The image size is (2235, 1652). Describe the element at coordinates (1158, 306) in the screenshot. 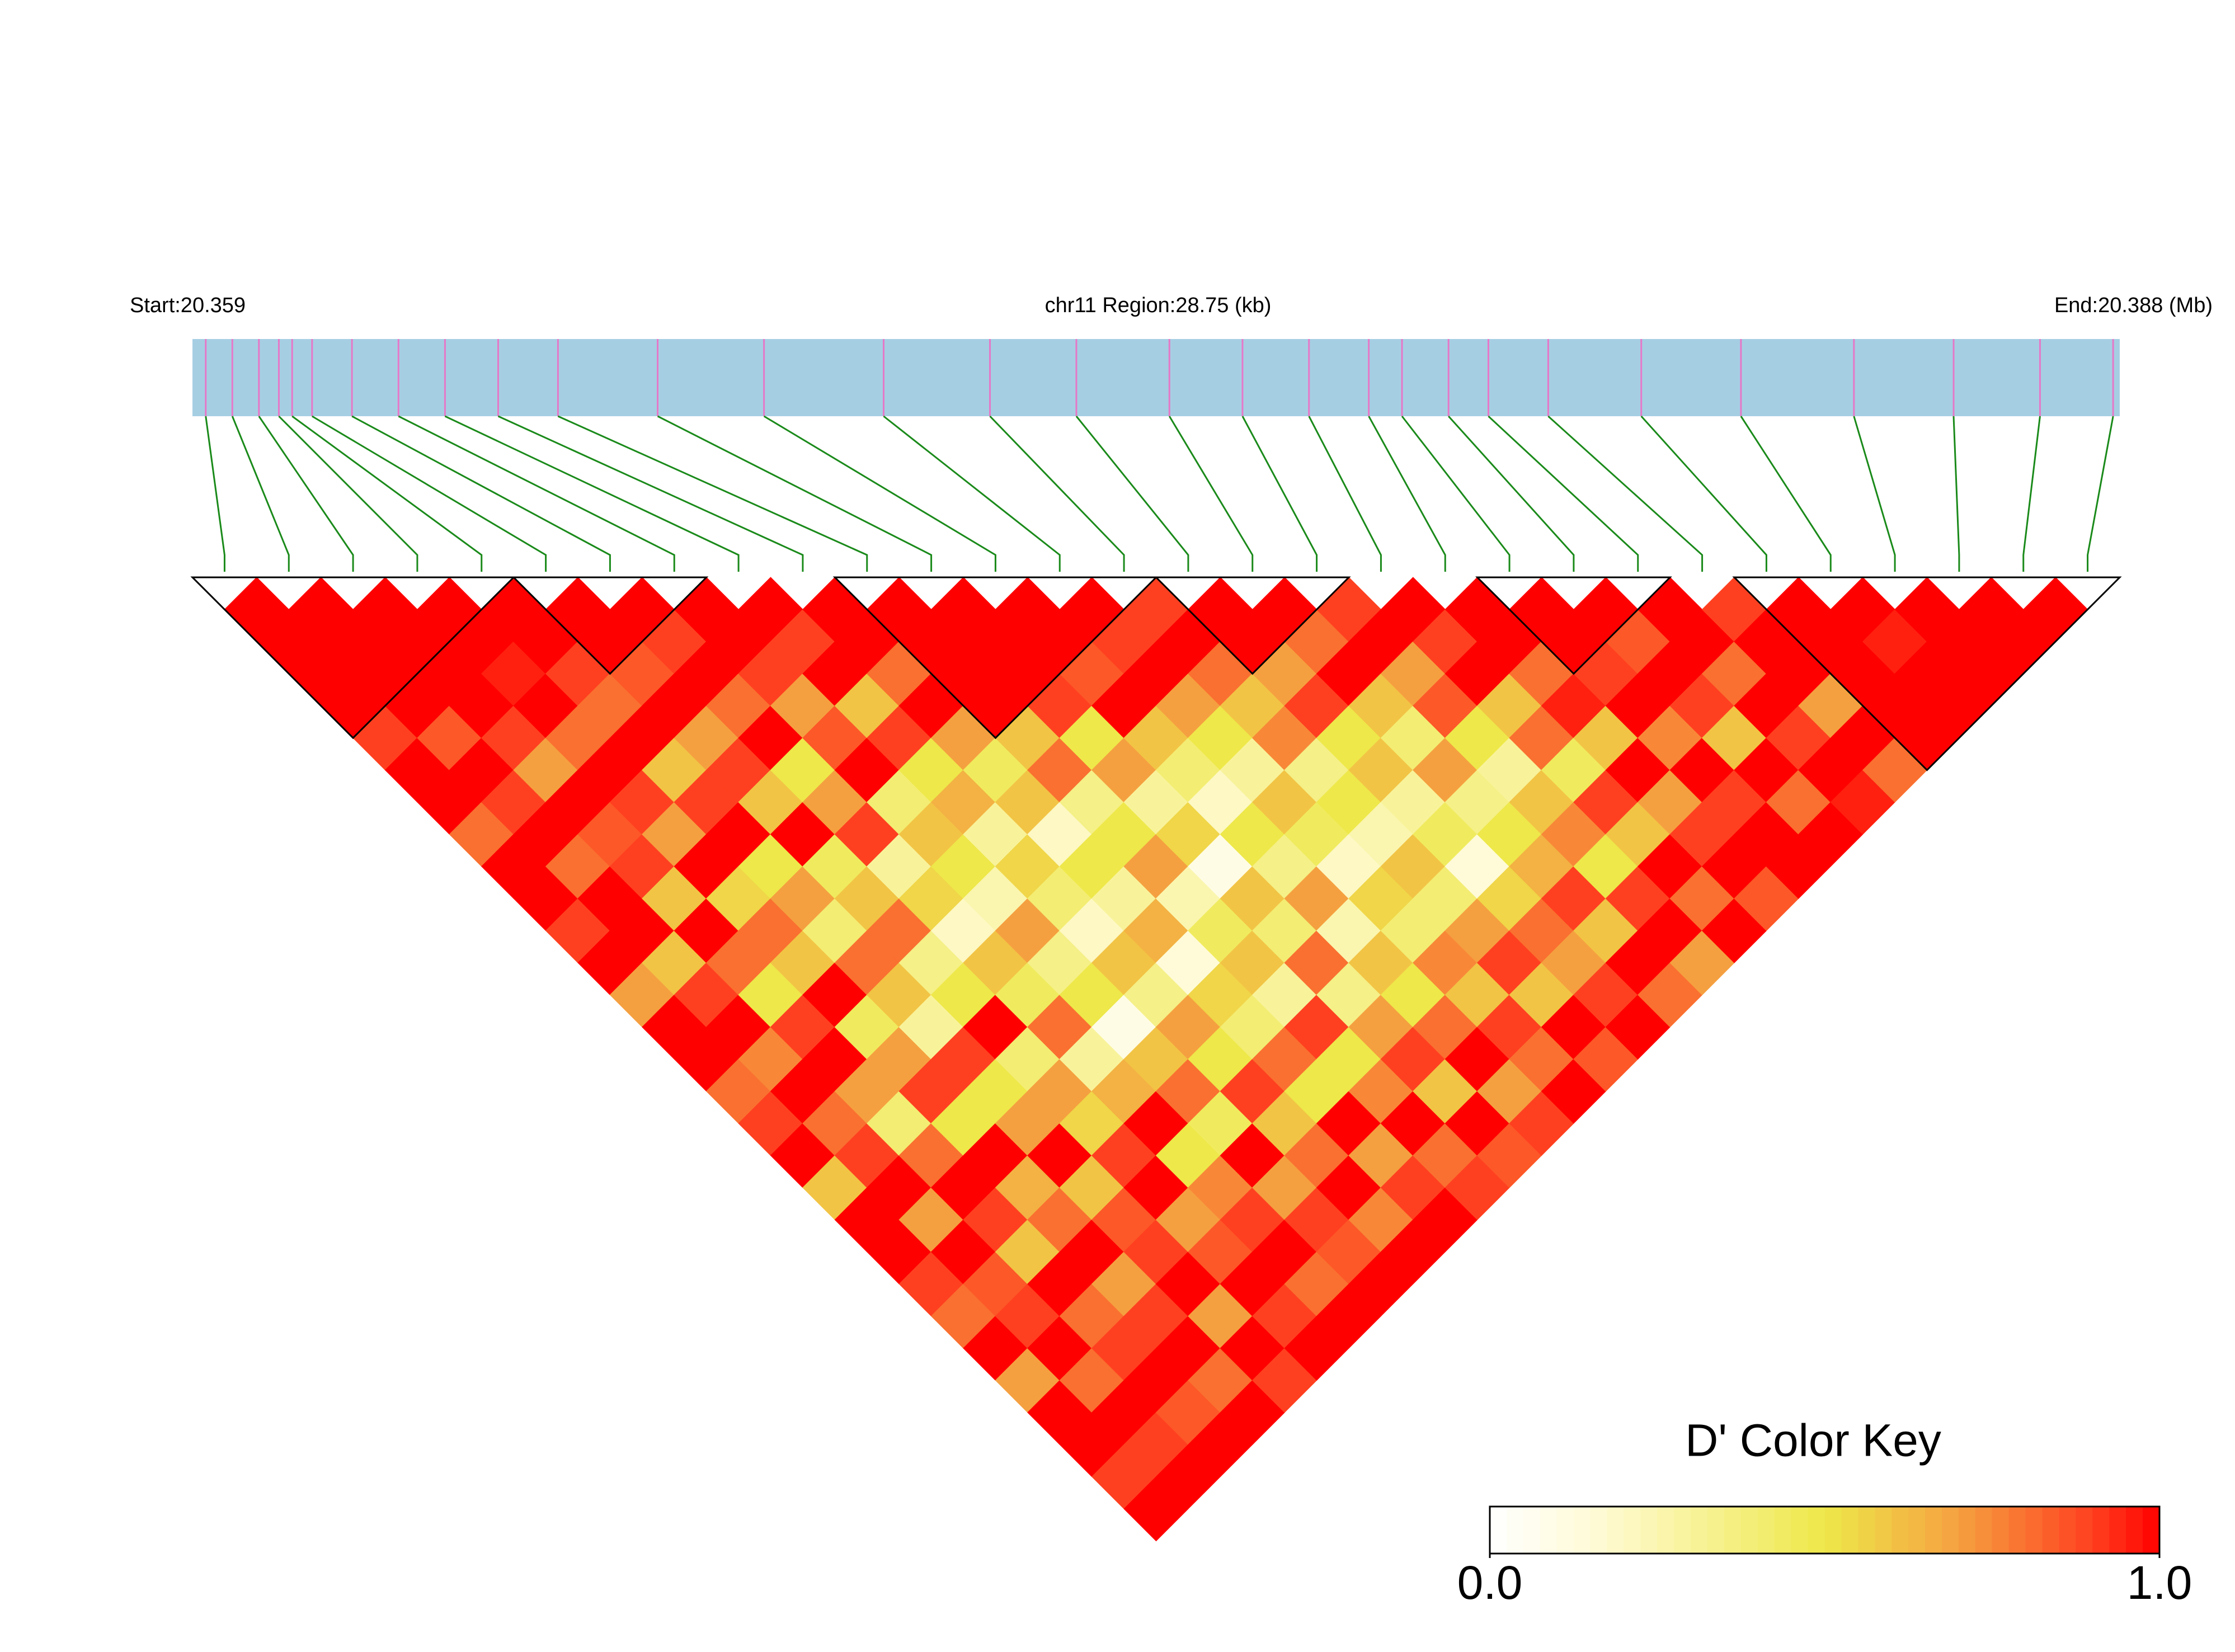

I see `region-label: chr11 Region:28.75 (kb)` at that location.